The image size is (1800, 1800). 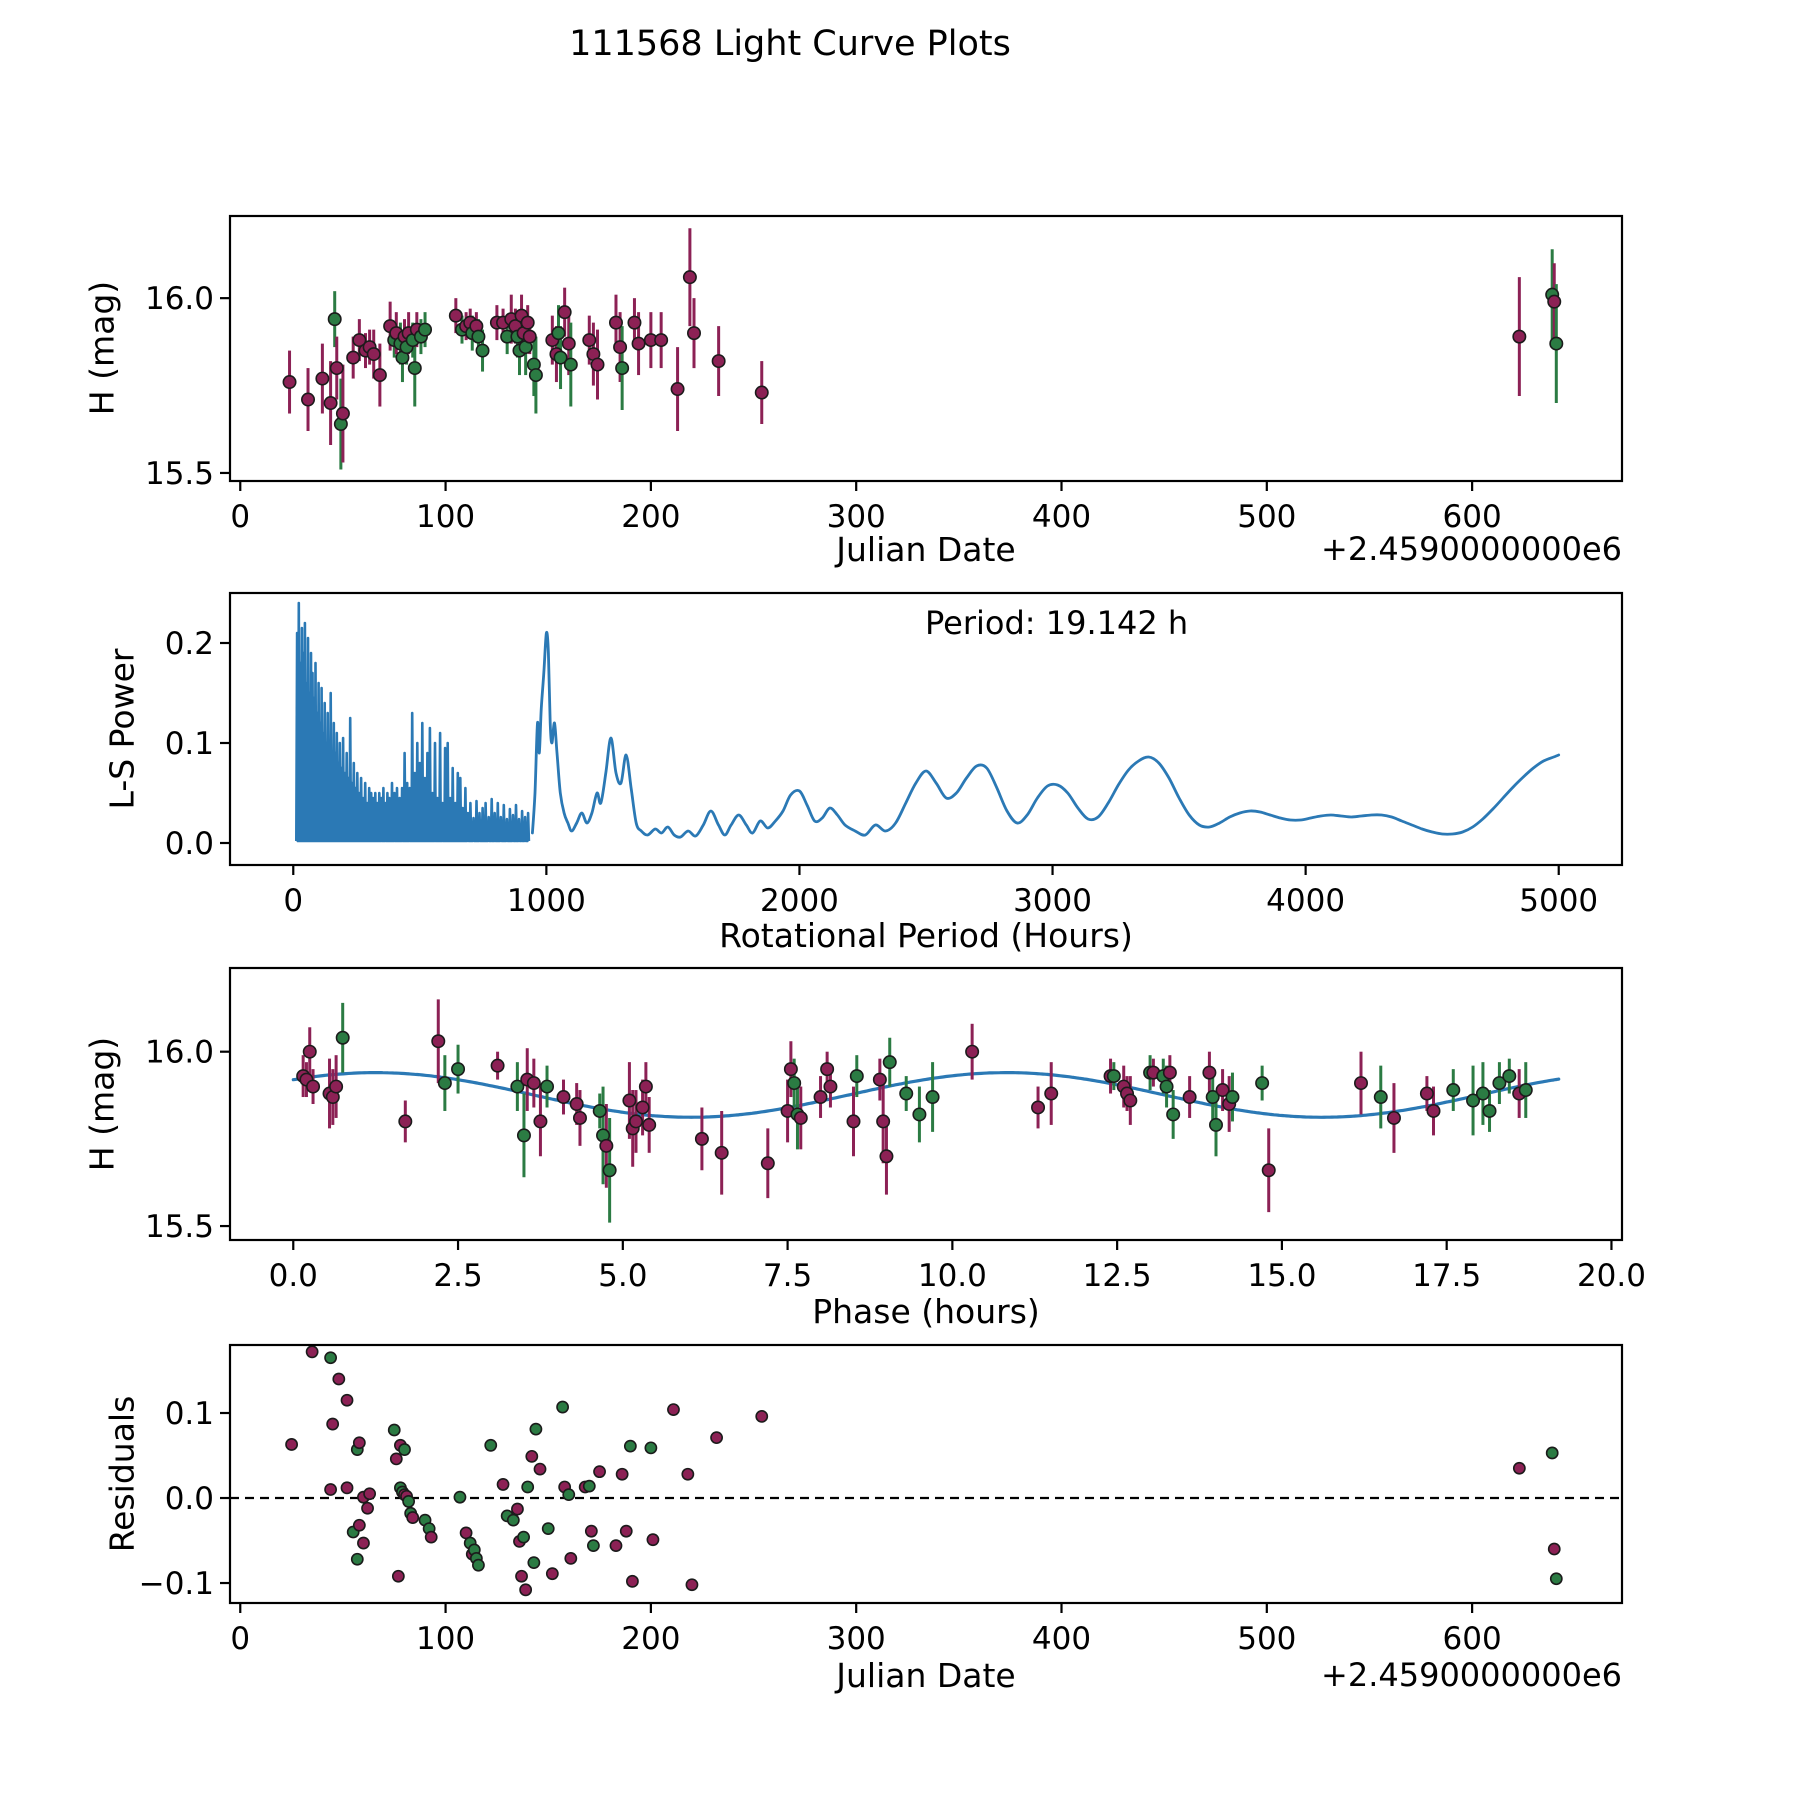 What do you see at coordinates (1057, 623) in the screenshot?
I see `period-annotation: Period: 19.142 h` at bounding box center [1057, 623].